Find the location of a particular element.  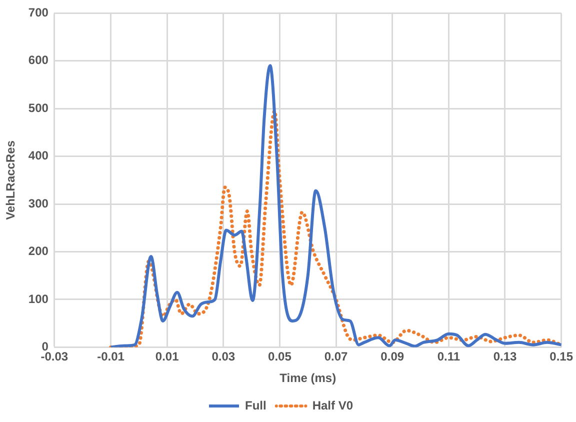

x-tick-label: 0.09 is located at coordinates (392, 357).